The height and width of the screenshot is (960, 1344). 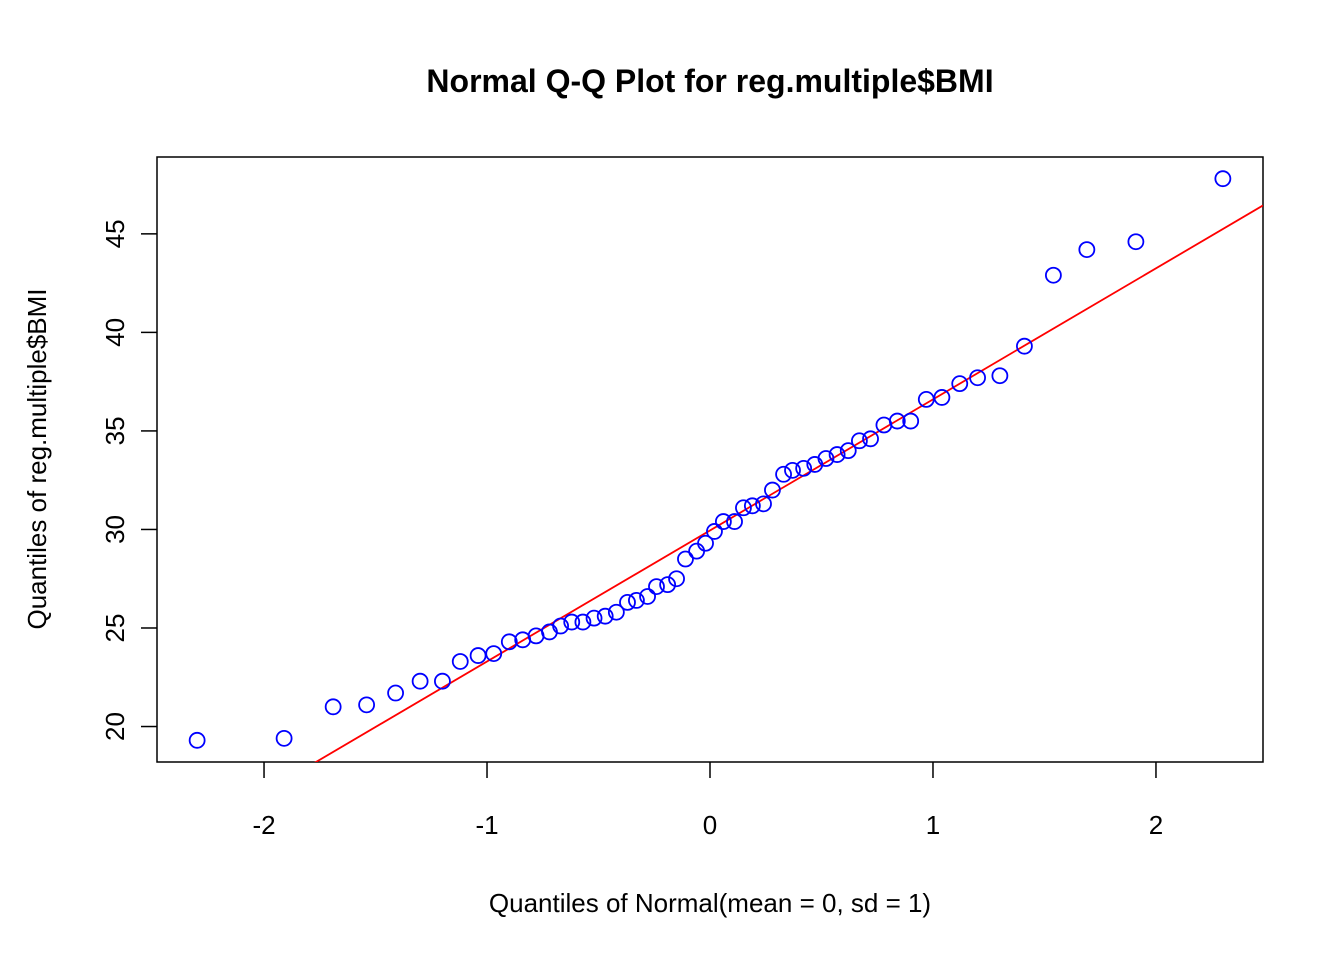 I want to click on chart-title: Normal Q-Q Plot for reg.multiple$BMI, so click(x=709, y=81).